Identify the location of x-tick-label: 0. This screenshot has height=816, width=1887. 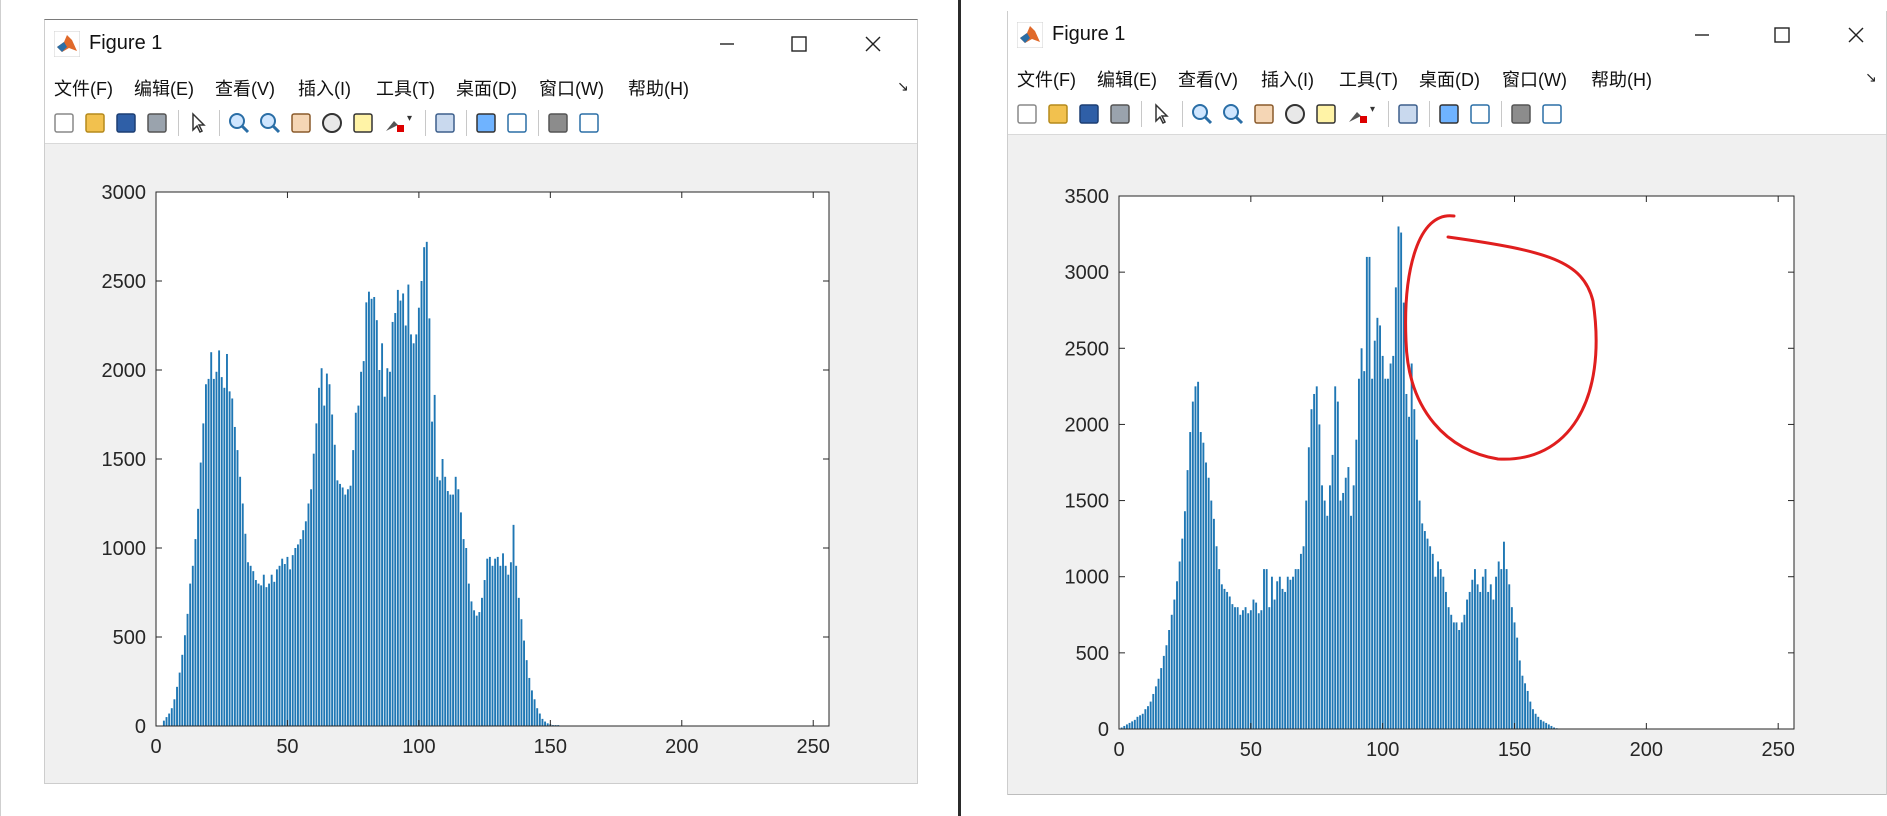
(155, 747).